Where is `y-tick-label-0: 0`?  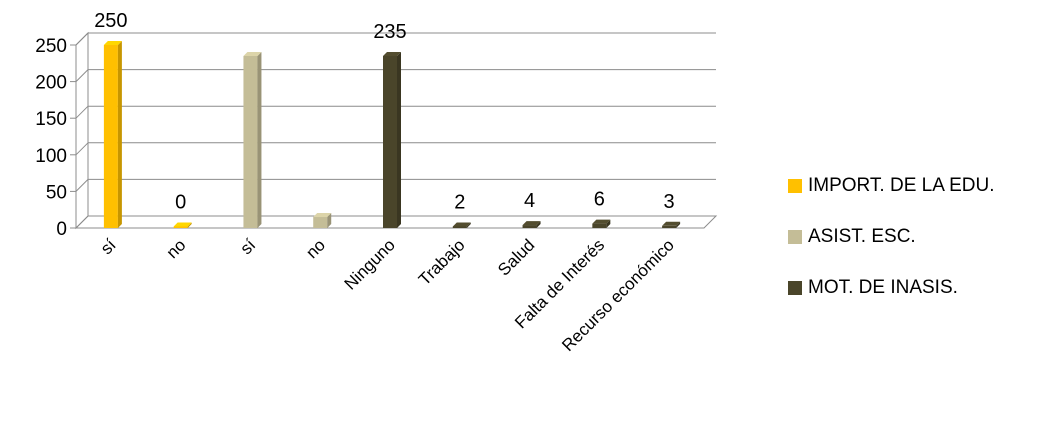 y-tick-label-0: 0 is located at coordinates (61, 229).